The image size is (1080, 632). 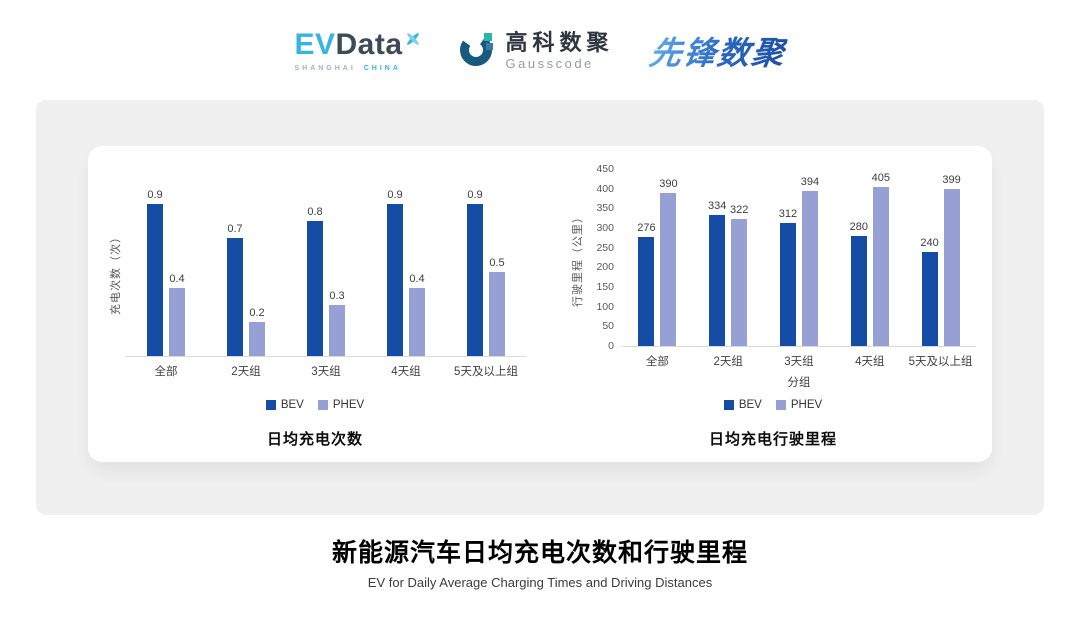 I want to click on legend-item-phev: PHEV, so click(x=799, y=405).